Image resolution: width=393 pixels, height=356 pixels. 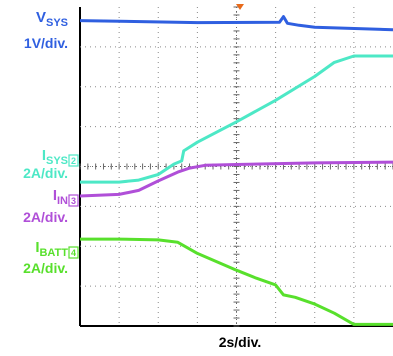 What do you see at coordinates (45, 173) in the screenshot?
I see `channel-scale-i-sys: 2A/div.` at bounding box center [45, 173].